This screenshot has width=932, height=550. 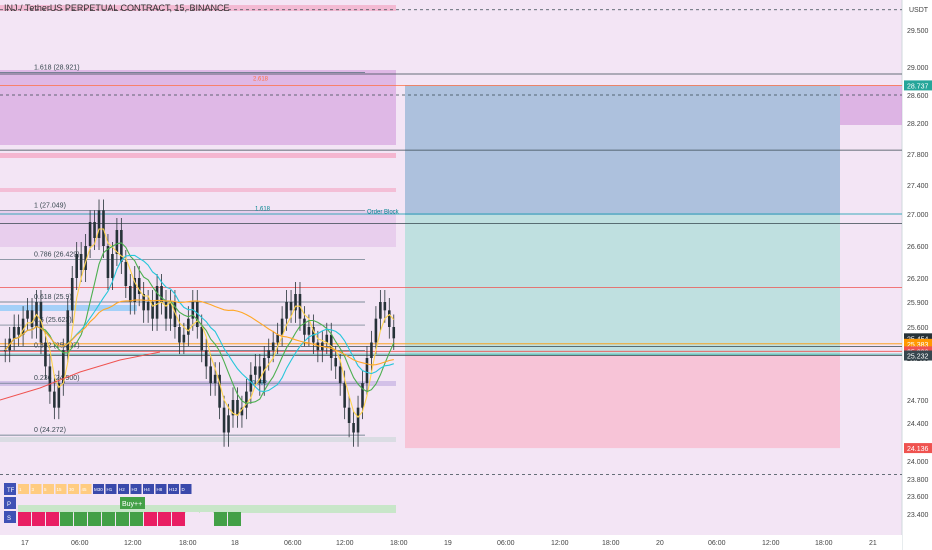 I want to click on tf-cell-label: 30, so click(x=72, y=489).